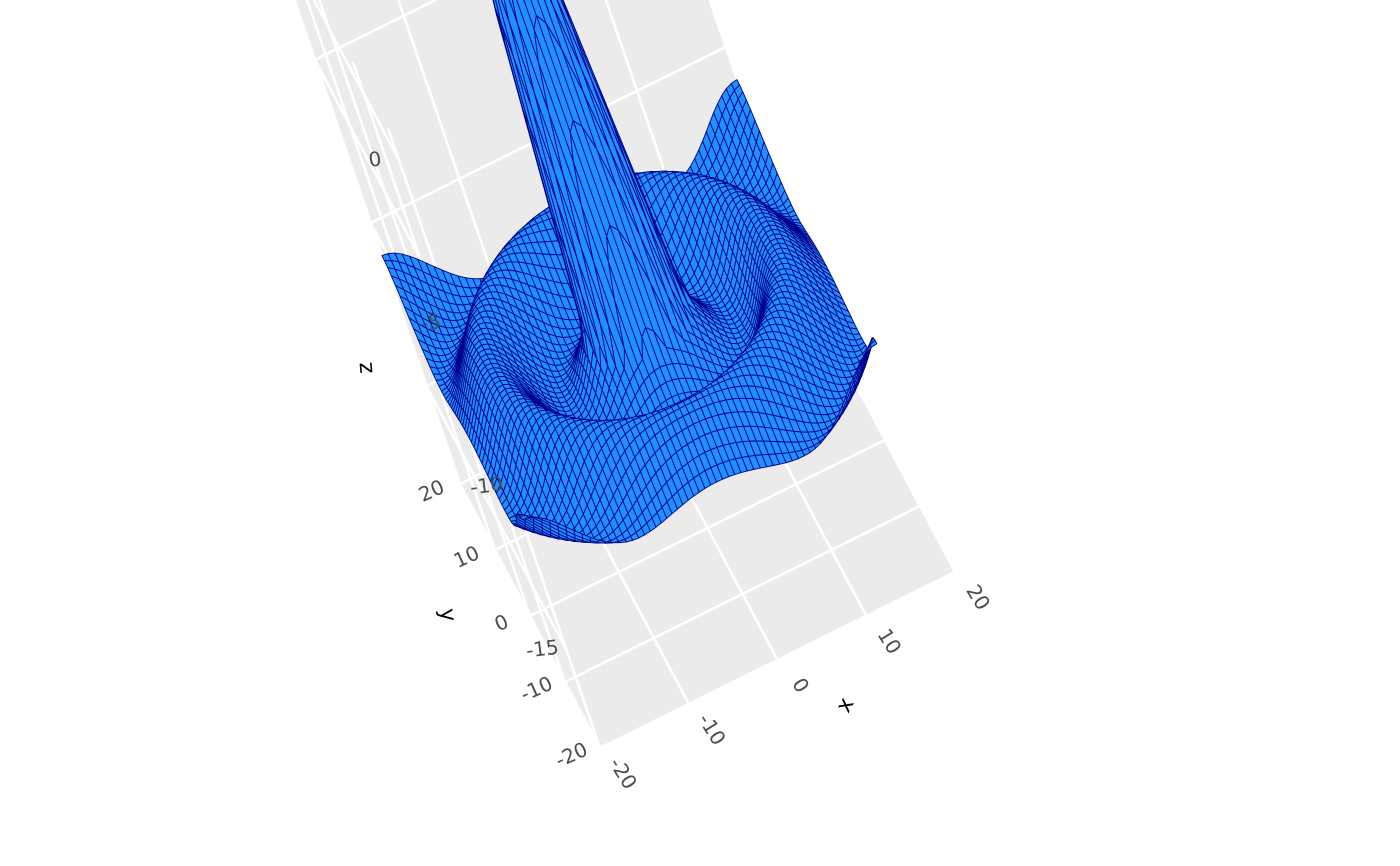  Describe the element at coordinates (376, 30) in the screenshot. I see `gridline-wall-z-y` at that location.